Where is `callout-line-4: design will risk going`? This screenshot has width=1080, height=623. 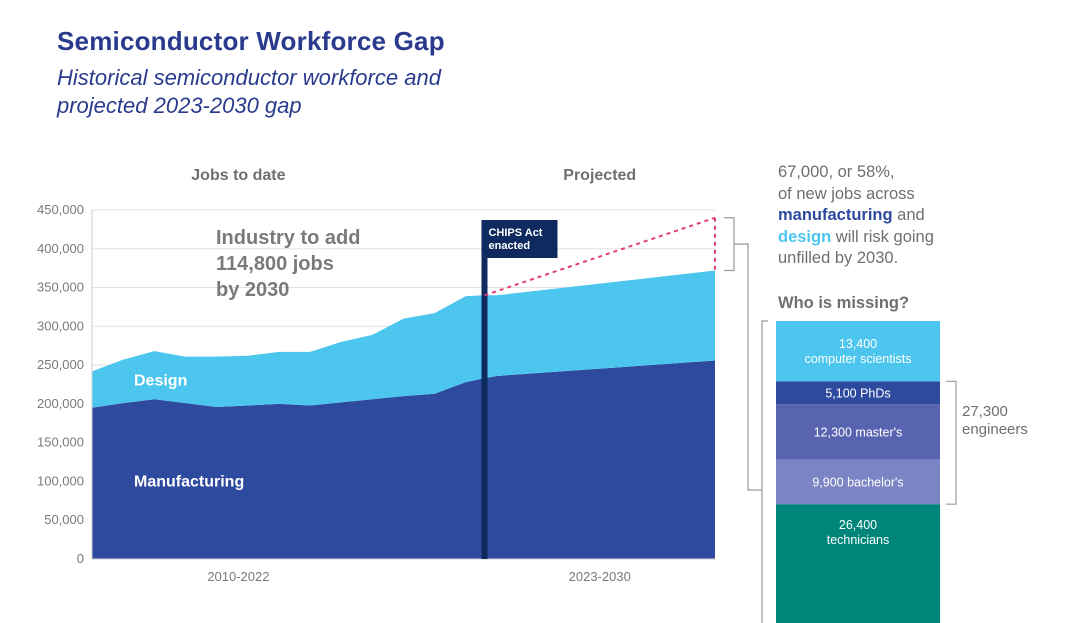
callout-line-4: design will risk going is located at coordinates (923, 238).